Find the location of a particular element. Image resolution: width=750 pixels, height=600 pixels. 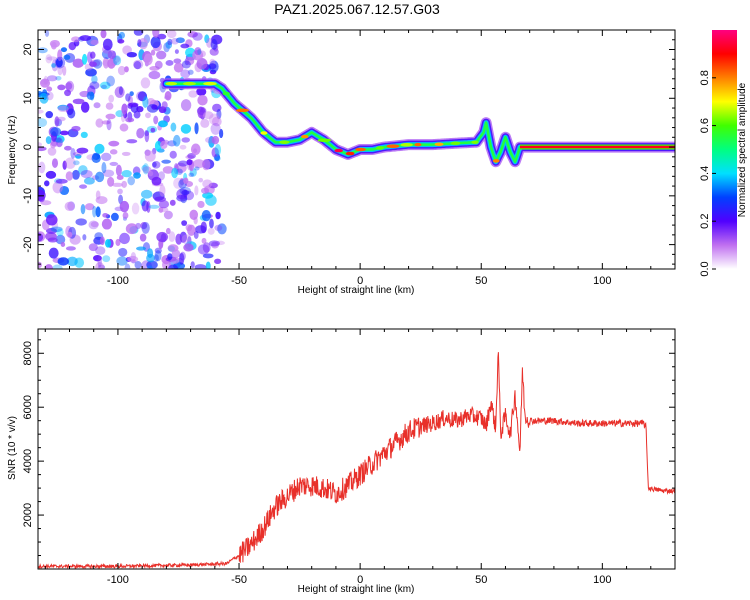

y-tick-label: 6000 is located at coordinates (28, 407).